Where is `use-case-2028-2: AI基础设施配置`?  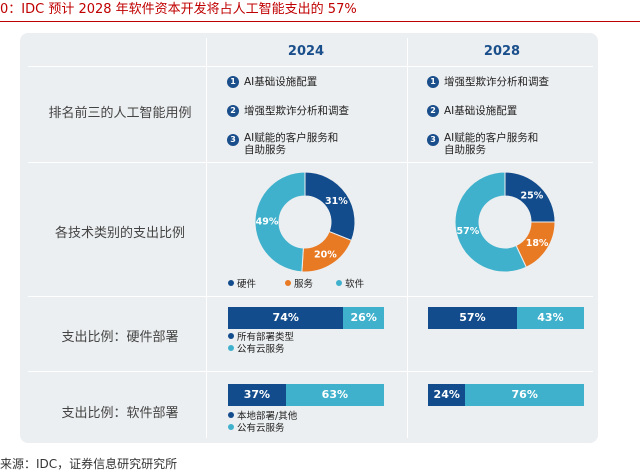 use-case-2028-2: AI基础设施配置 is located at coordinates (481, 111).